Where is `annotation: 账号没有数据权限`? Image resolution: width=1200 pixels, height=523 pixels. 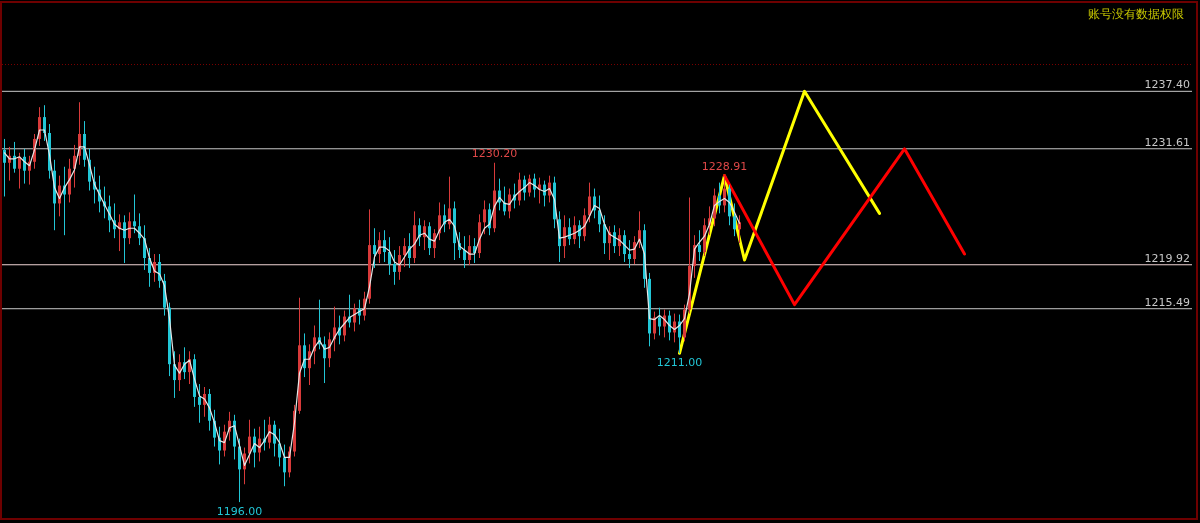
annotation: 账号没有数据权限 is located at coordinates (1136, 14).